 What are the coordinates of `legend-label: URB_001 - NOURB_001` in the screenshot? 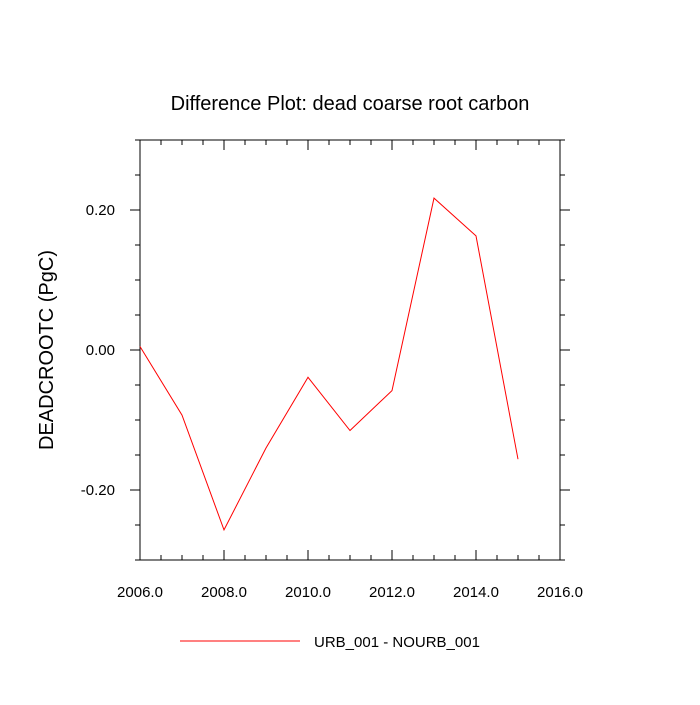 It's located at (397, 642).